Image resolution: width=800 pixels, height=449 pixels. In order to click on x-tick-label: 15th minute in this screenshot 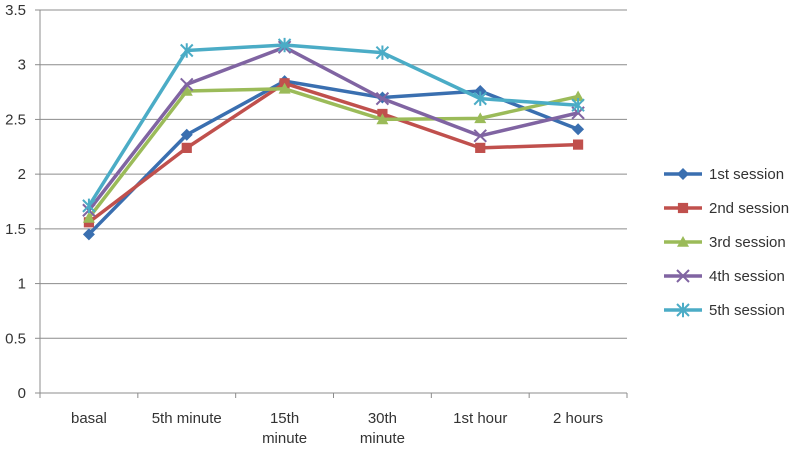, I will do `click(284, 428)`.